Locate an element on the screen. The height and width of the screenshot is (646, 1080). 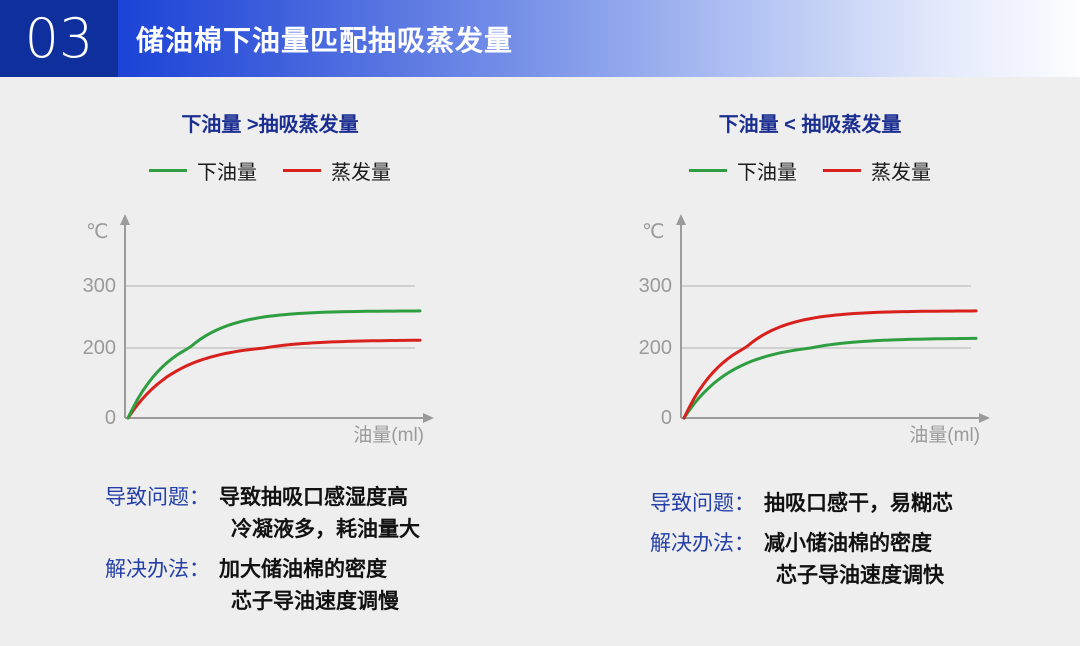
solution-line: 芯子导油速度调慢 is located at coordinates (315, 601).